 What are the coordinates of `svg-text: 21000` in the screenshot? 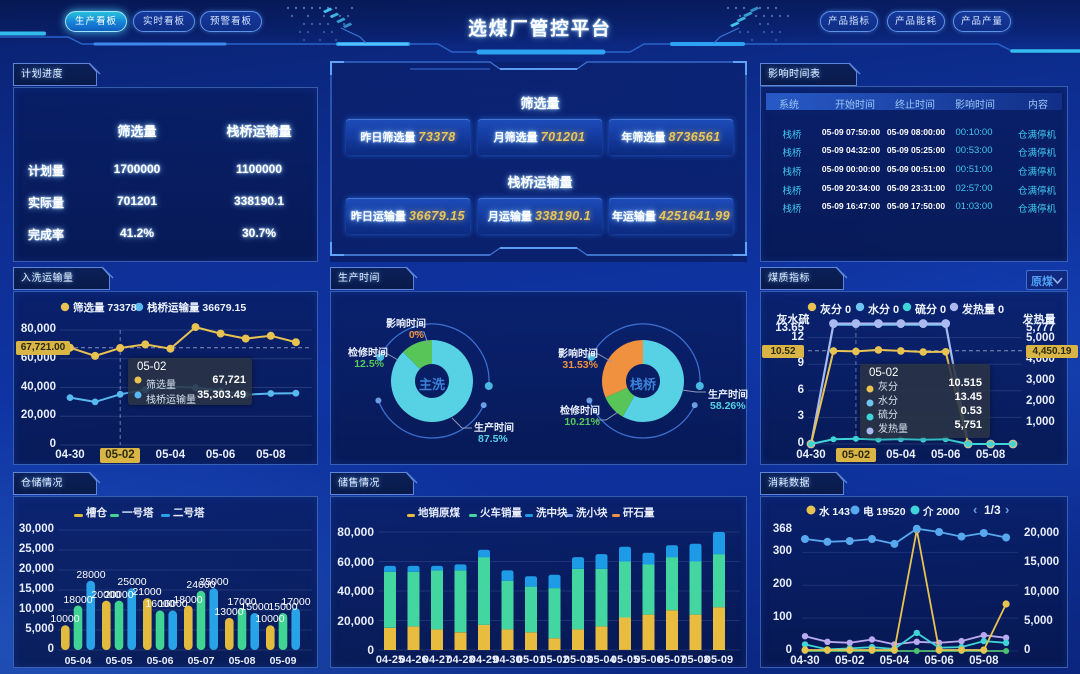 It's located at (146, 592).